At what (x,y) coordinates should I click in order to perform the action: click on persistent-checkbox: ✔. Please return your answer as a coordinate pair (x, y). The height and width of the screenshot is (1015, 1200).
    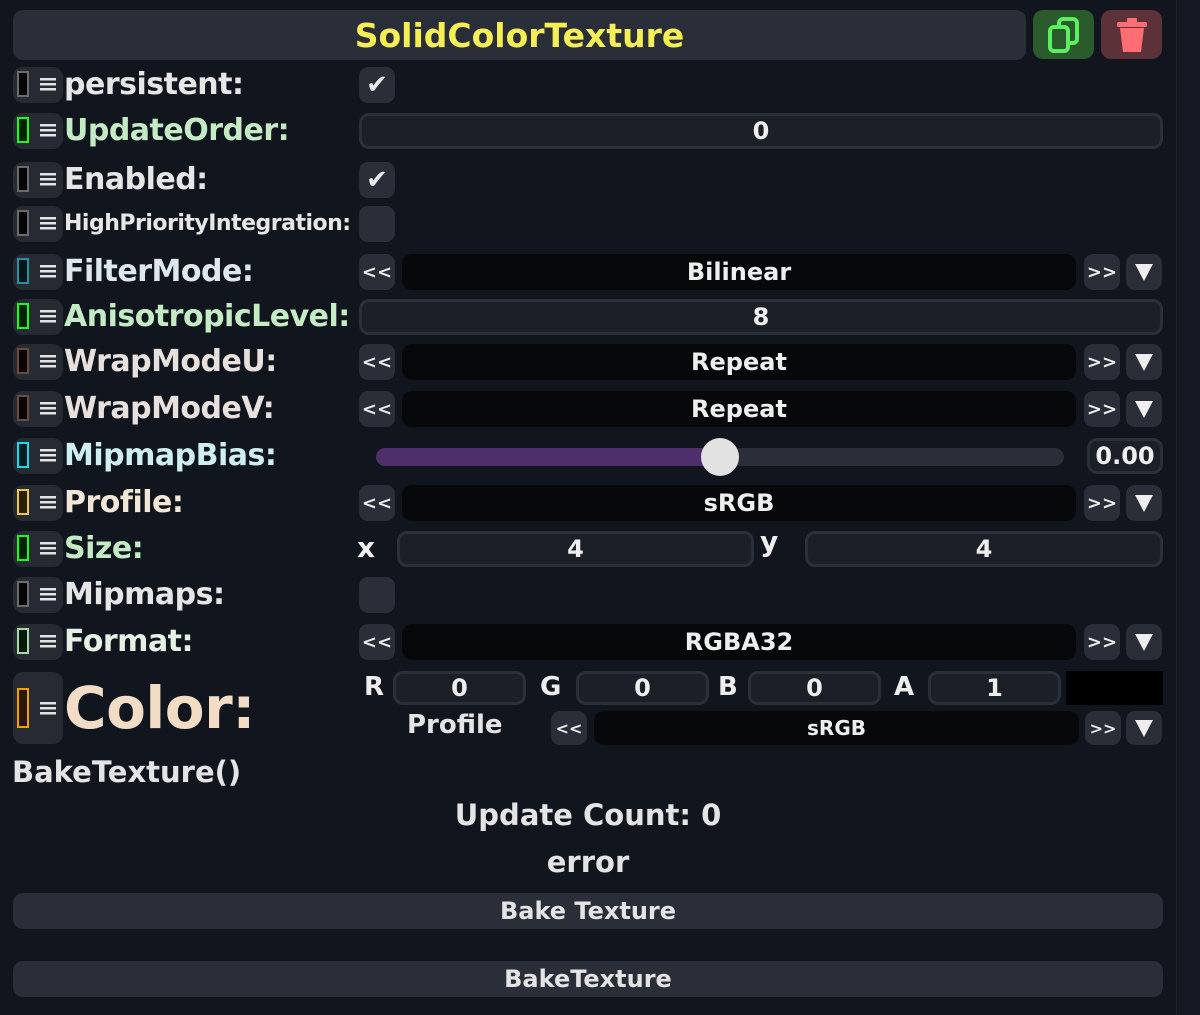
    Looking at the image, I should click on (377, 85).